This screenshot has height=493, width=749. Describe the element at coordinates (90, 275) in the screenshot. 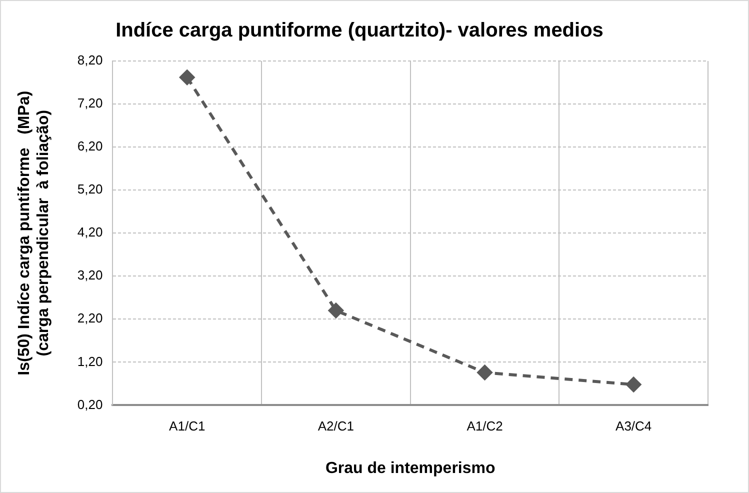

I see `y-tick-label: 3,20` at that location.